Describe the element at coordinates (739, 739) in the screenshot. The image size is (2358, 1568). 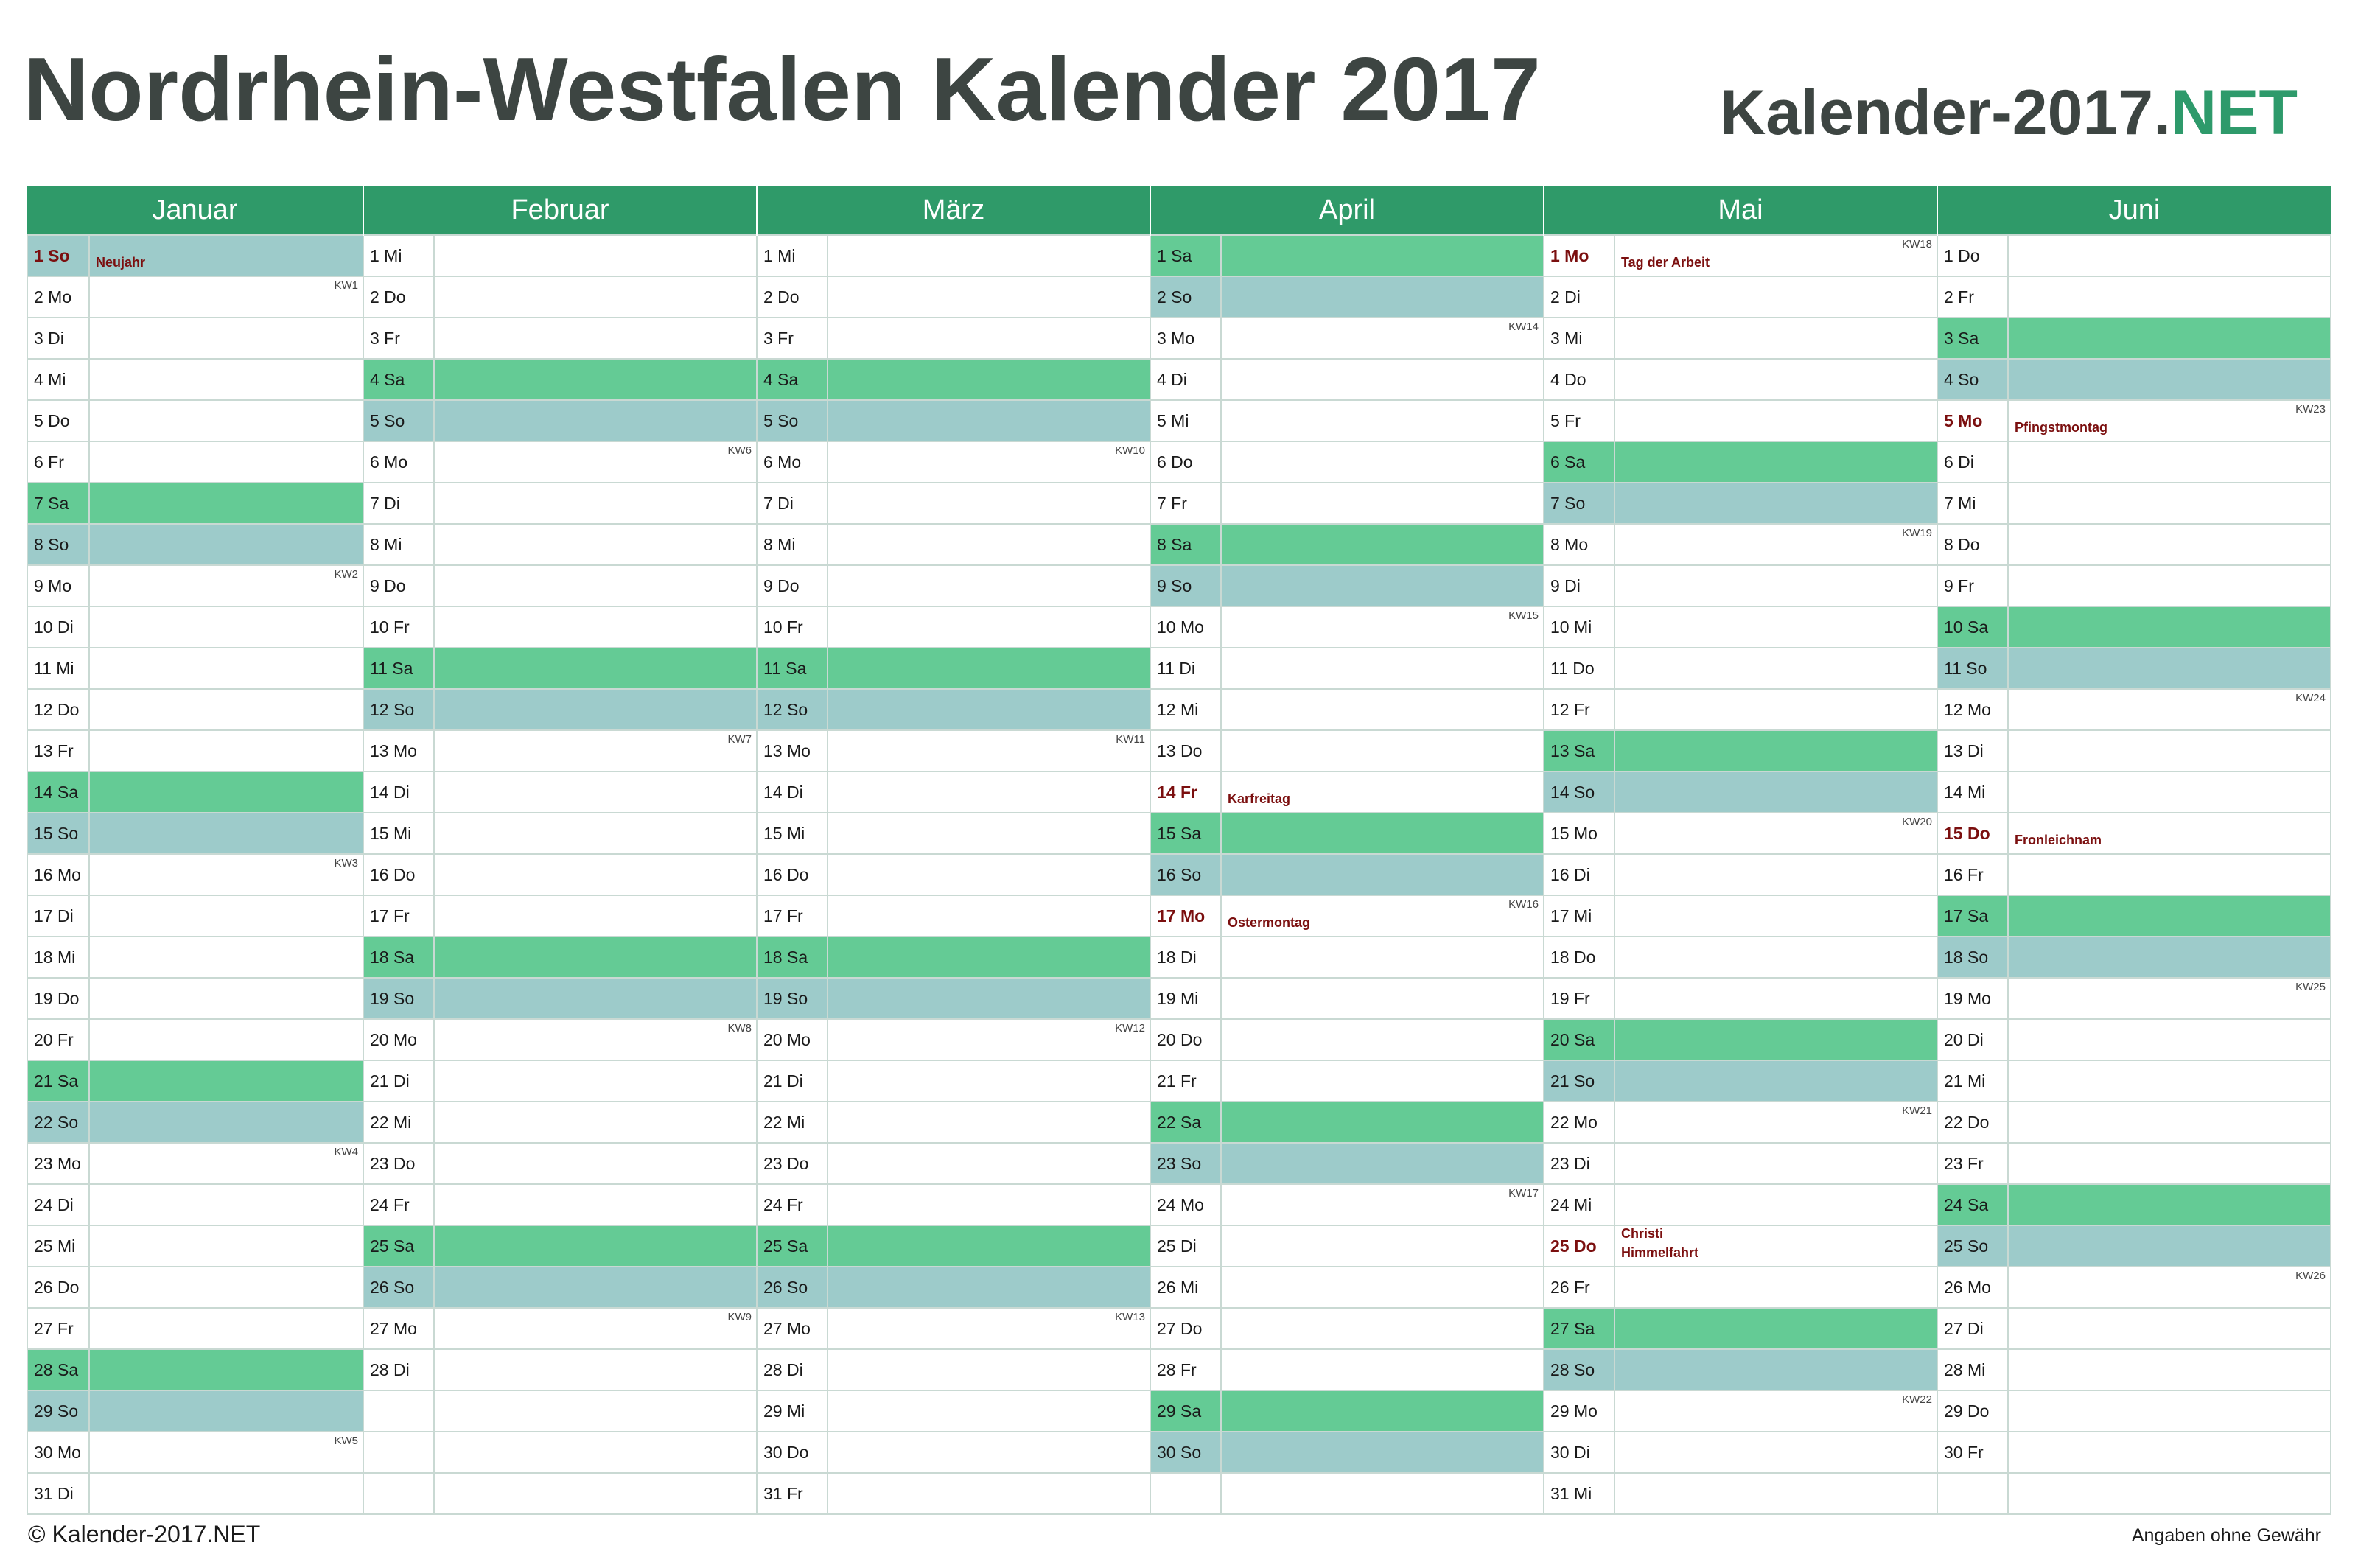
I see `week-number: KW7` at that location.